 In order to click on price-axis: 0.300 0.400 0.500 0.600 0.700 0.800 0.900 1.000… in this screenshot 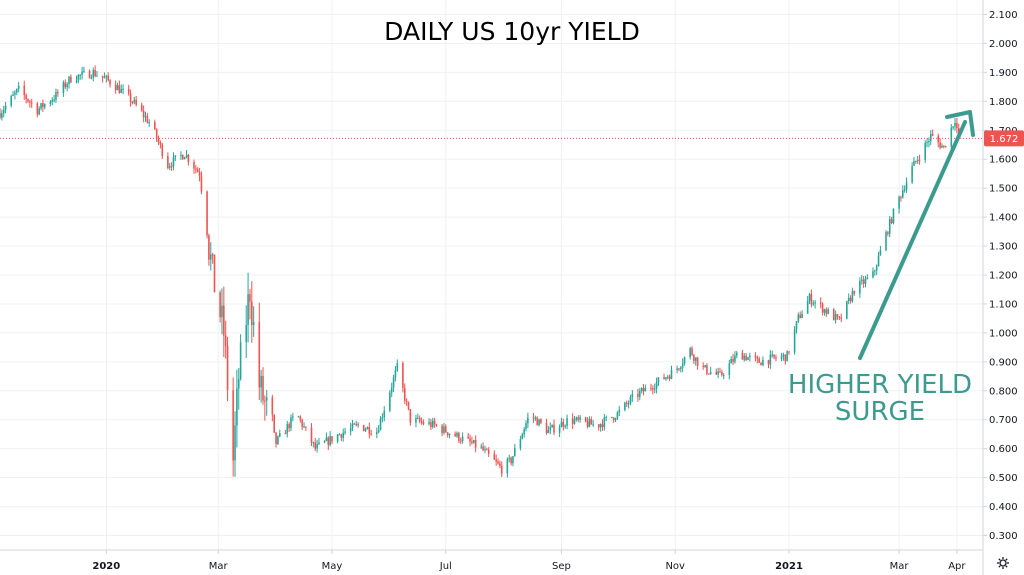, I will do `click(1000, 276)`.